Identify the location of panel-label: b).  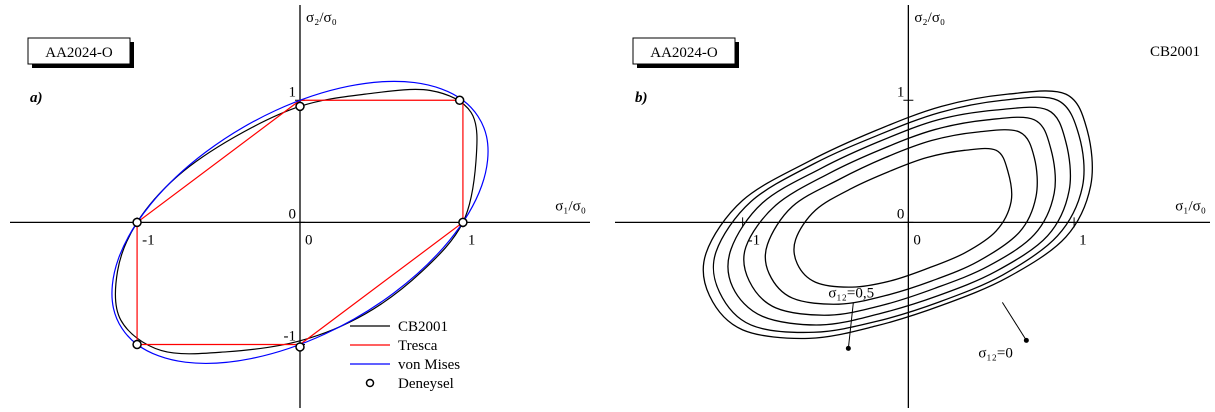
(641, 98).